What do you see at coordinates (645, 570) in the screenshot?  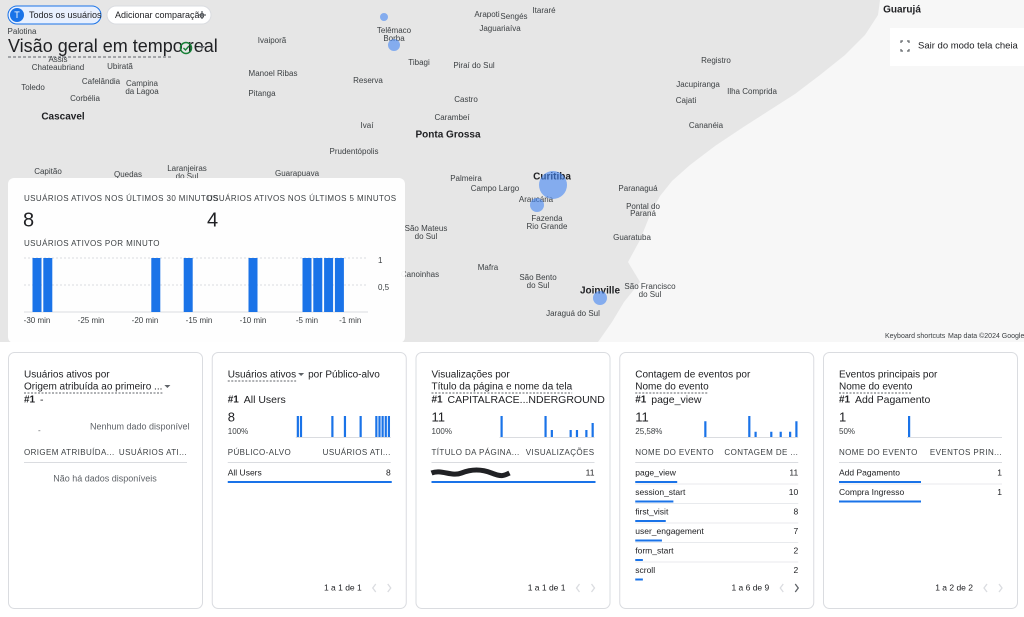 I see `row-name: scroll` at bounding box center [645, 570].